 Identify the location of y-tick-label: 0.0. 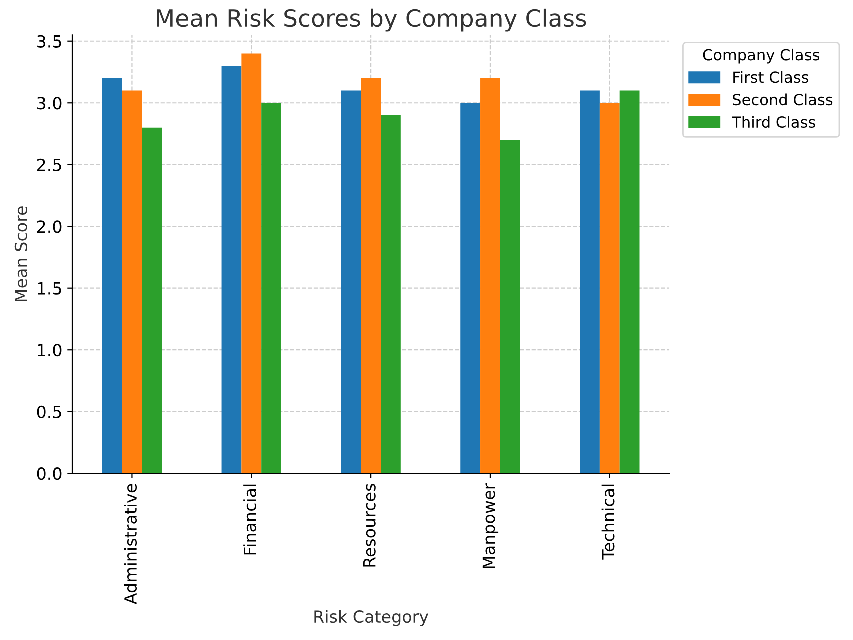
(49, 474).